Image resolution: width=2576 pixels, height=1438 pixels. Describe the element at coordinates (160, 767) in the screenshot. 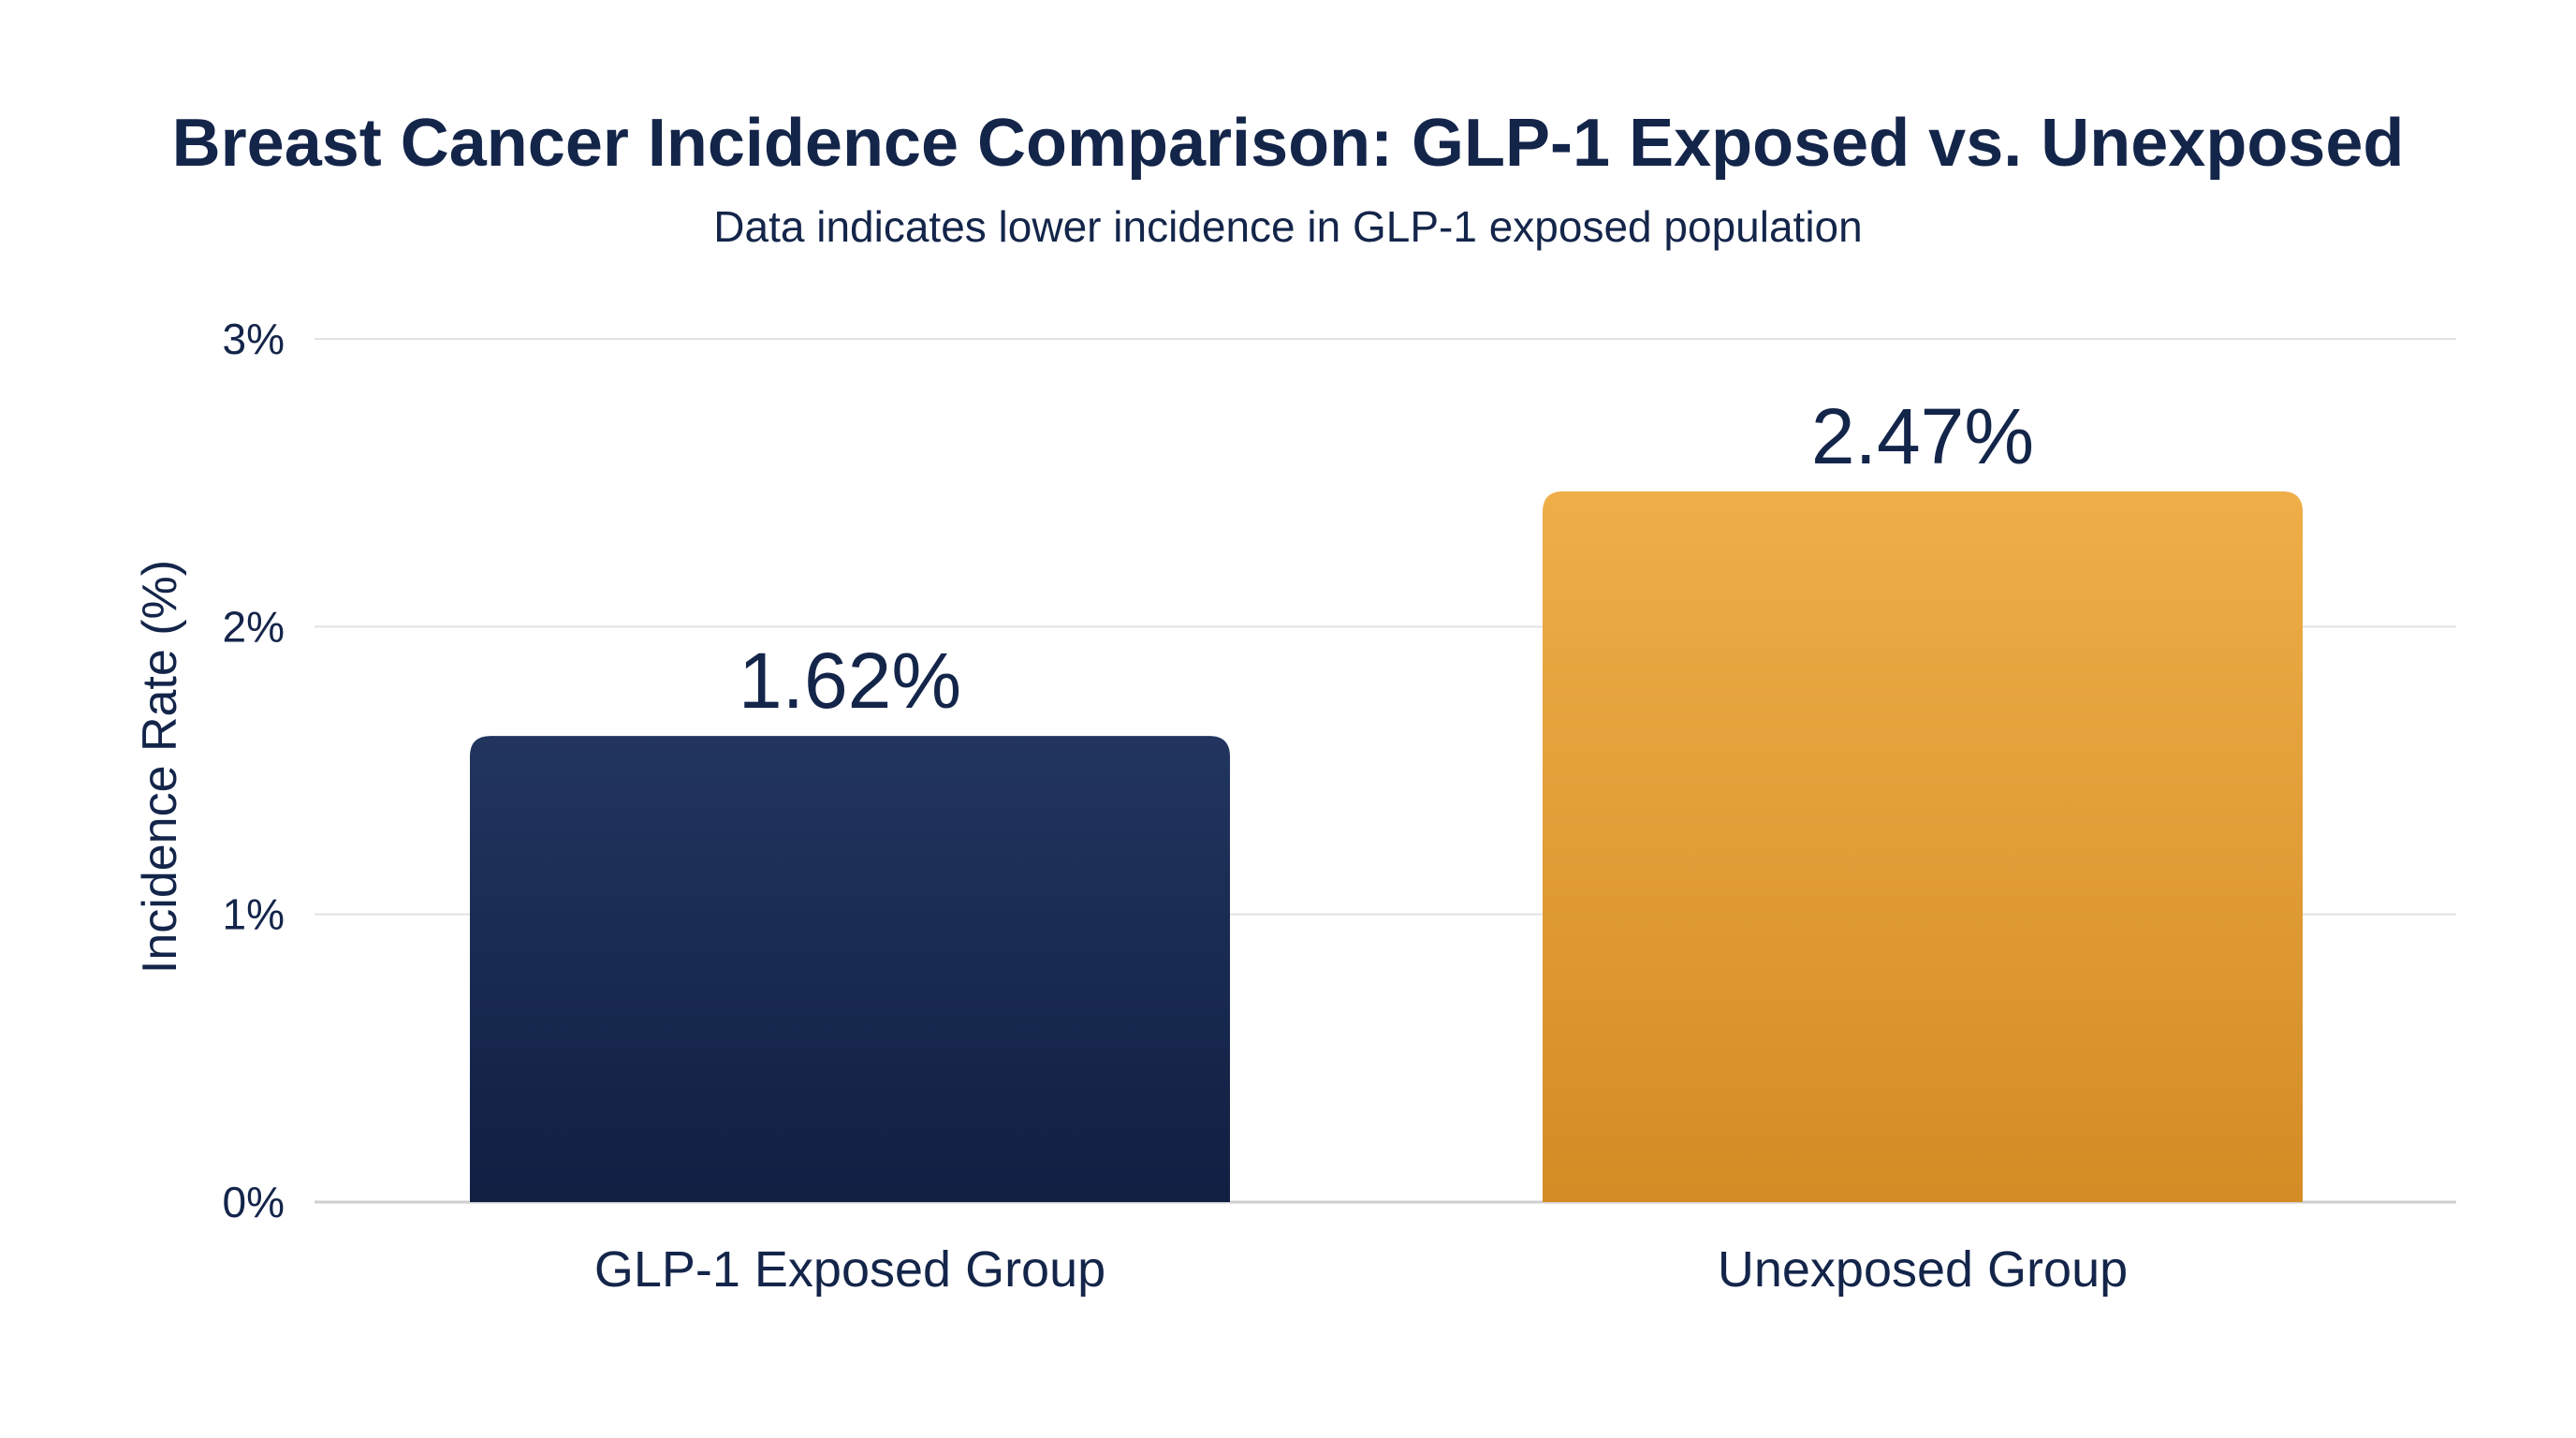

I see `y-axis-label: Incidence Rate (%)` at that location.